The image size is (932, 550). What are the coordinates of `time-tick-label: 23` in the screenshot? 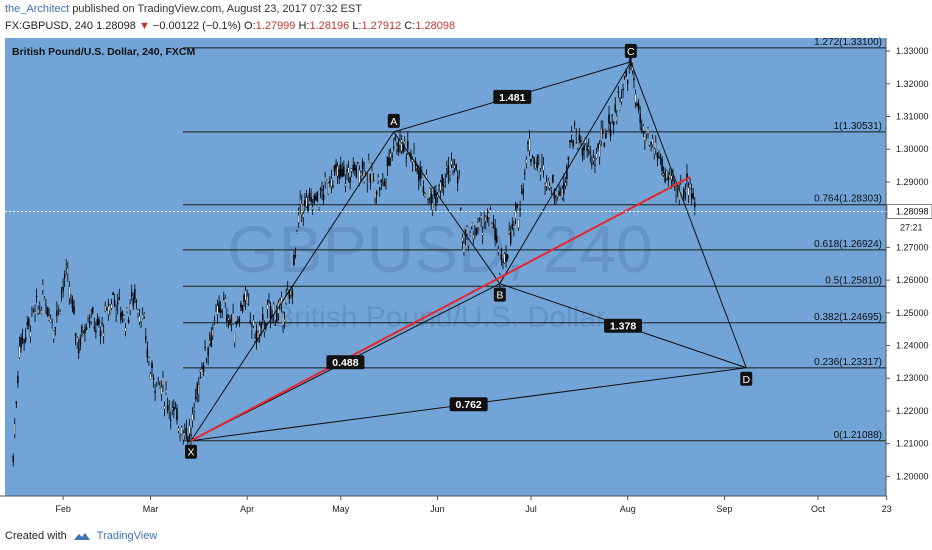 It's located at (887, 509).